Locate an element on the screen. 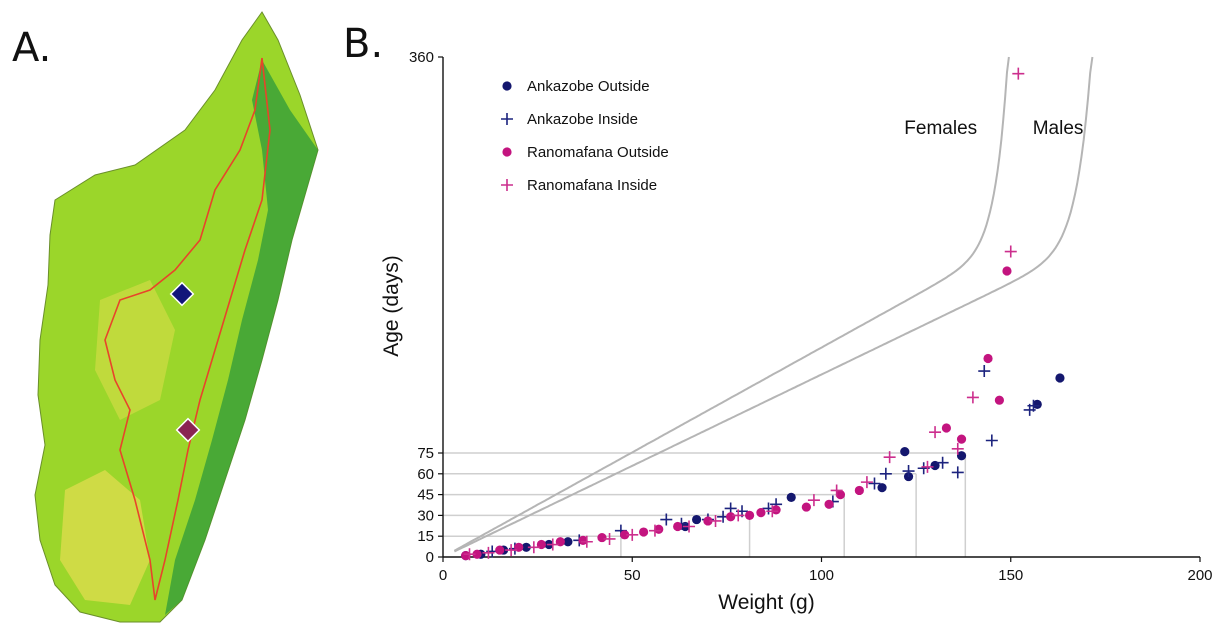 This screenshot has width=1225, height=628. southern-dry-region is located at coordinates (105, 537).